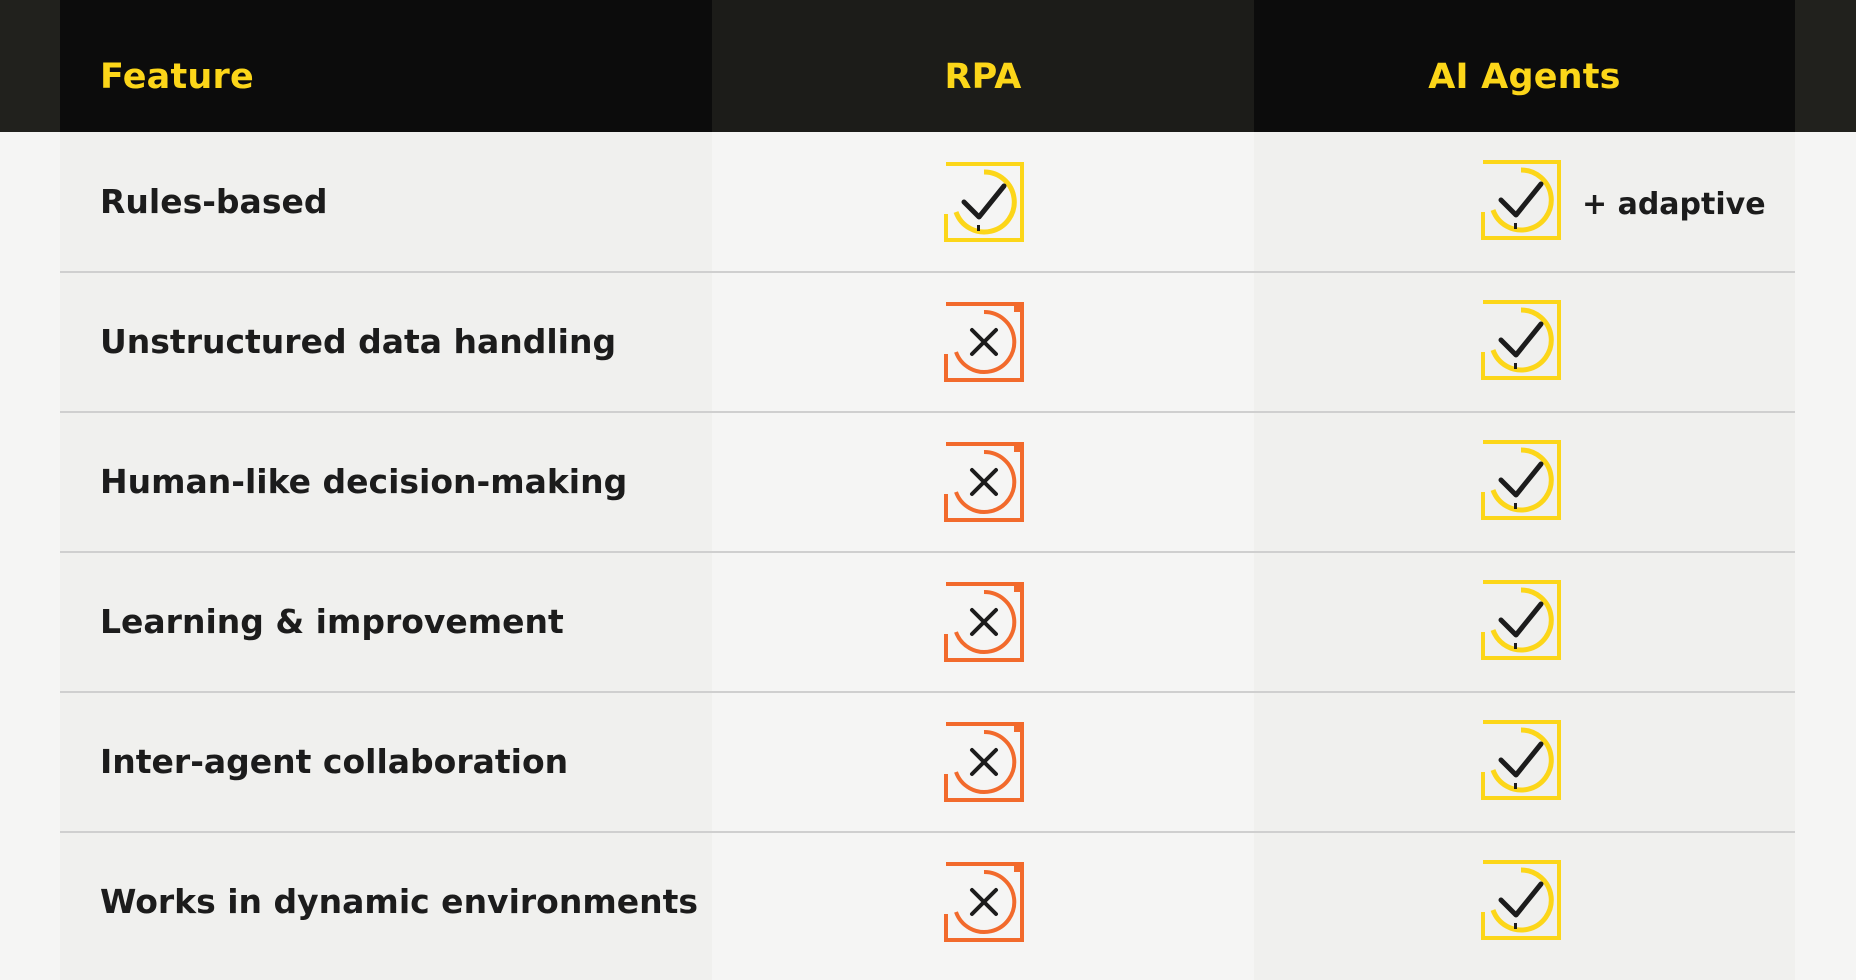 The height and width of the screenshot is (980, 1856). What do you see at coordinates (364, 481) in the screenshot?
I see `feature-label: Human-like decision-making` at bounding box center [364, 481].